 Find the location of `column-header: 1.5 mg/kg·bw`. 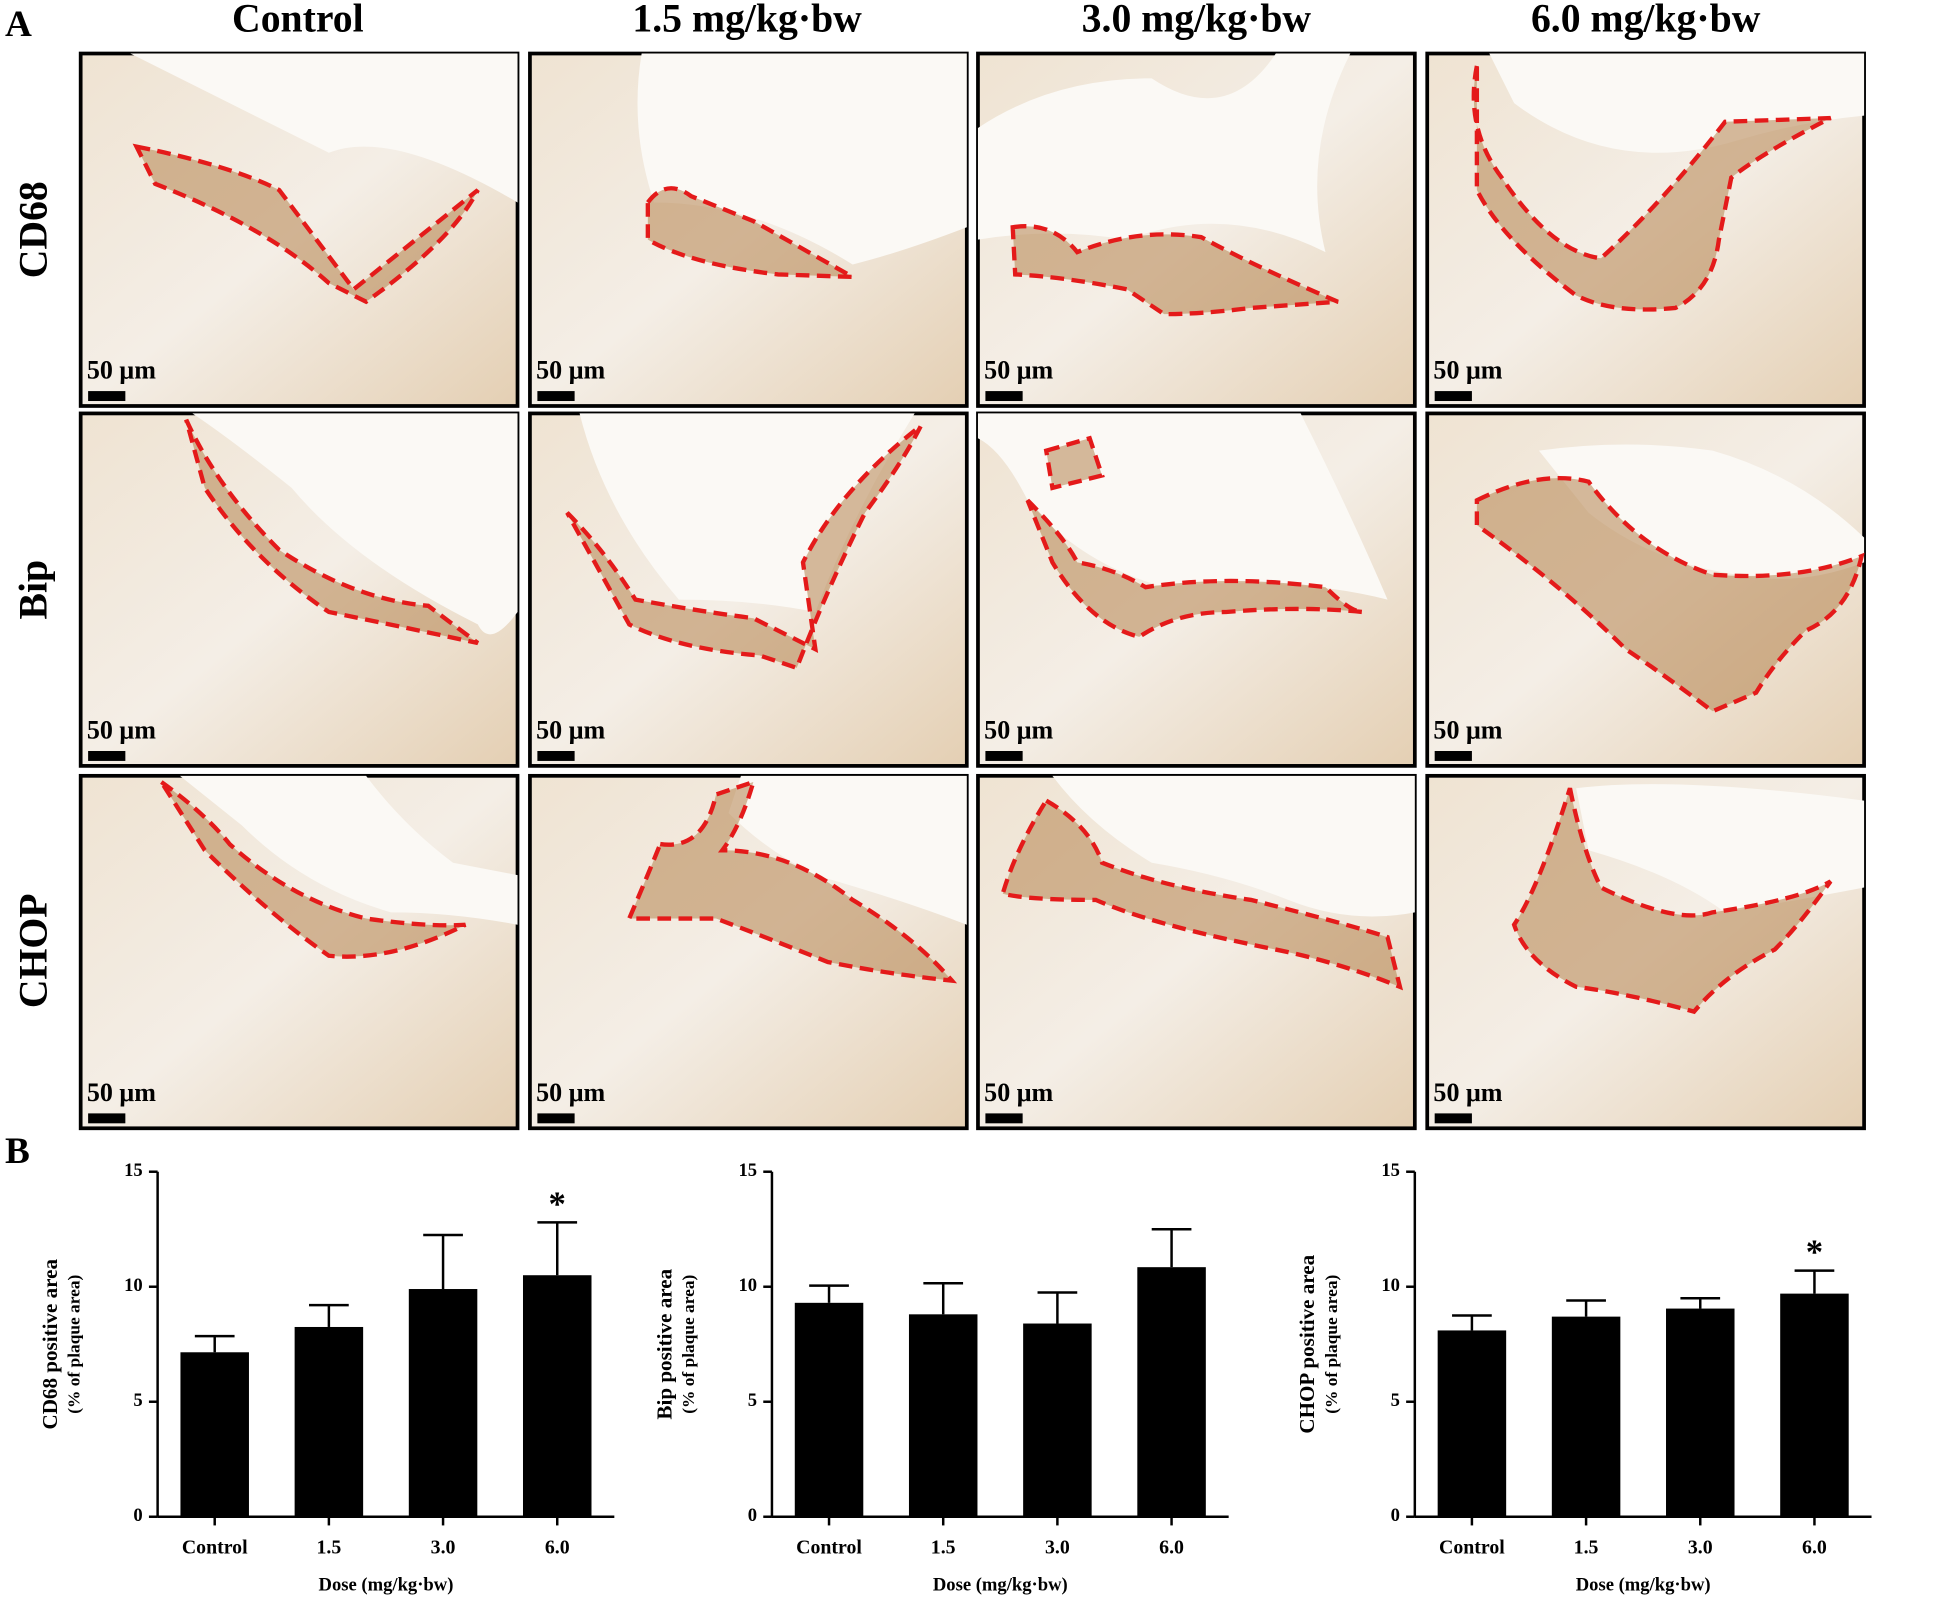

column-header: 1.5 mg/kg·bw is located at coordinates (747, 20).